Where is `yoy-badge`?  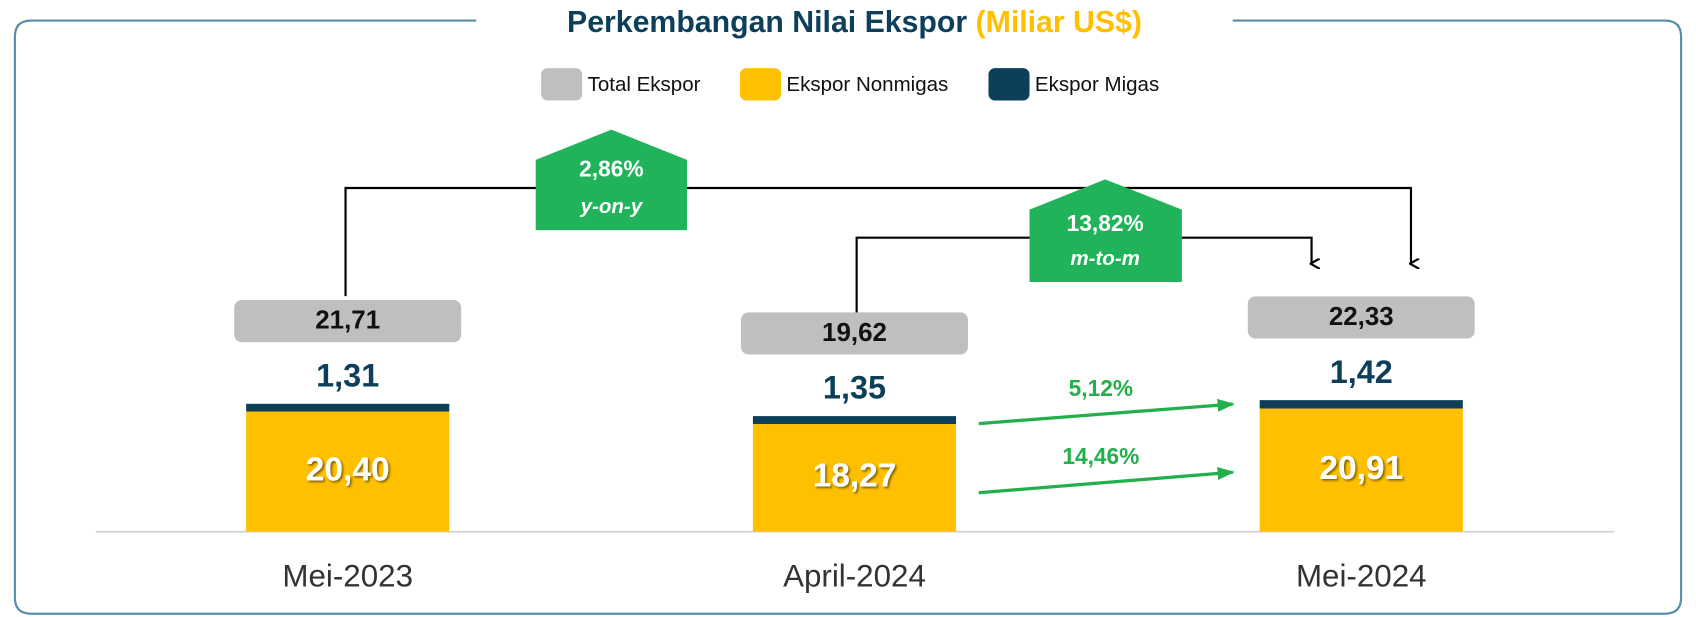 yoy-badge is located at coordinates (611, 180).